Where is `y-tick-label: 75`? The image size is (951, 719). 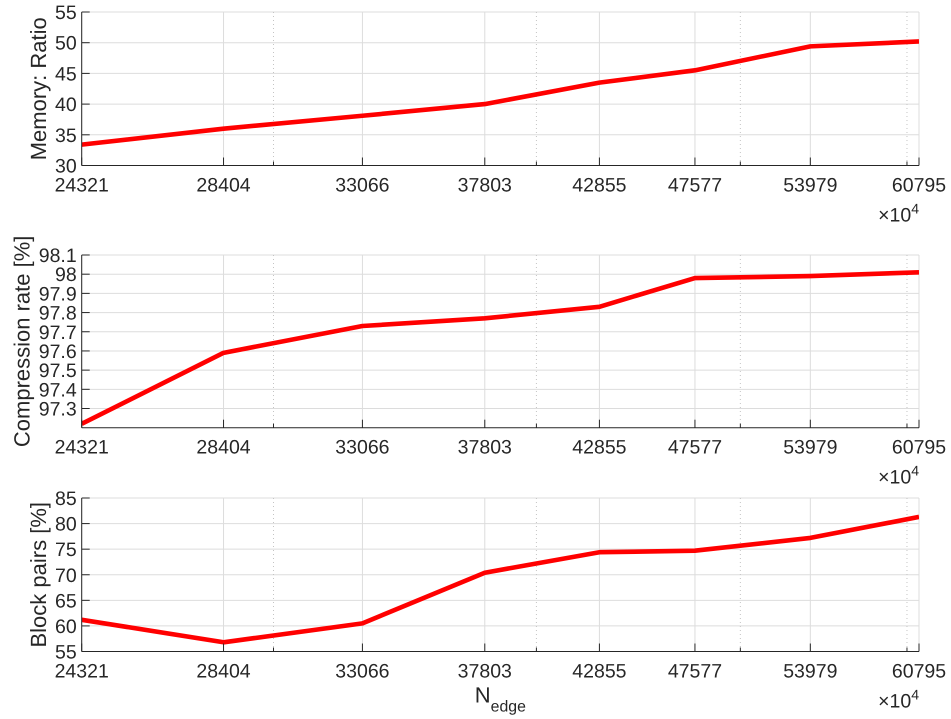 y-tick-label: 75 is located at coordinates (65, 550).